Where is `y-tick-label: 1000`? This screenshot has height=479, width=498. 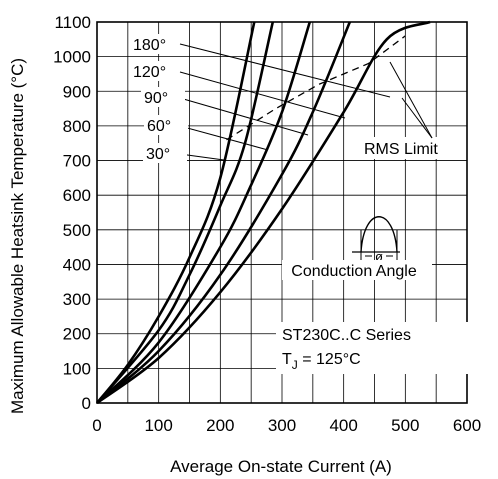
y-tick-label: 1000 is located at coordinates (72, 57).